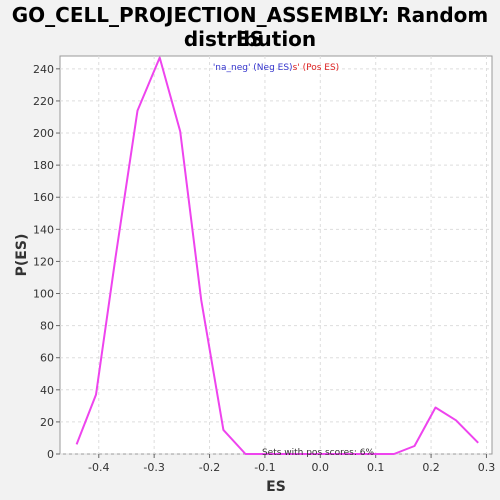  Describe the element at coordinates (316, 68) in the screenshot. I see `legend-pos-label: s' (Pos ES)` at that location.